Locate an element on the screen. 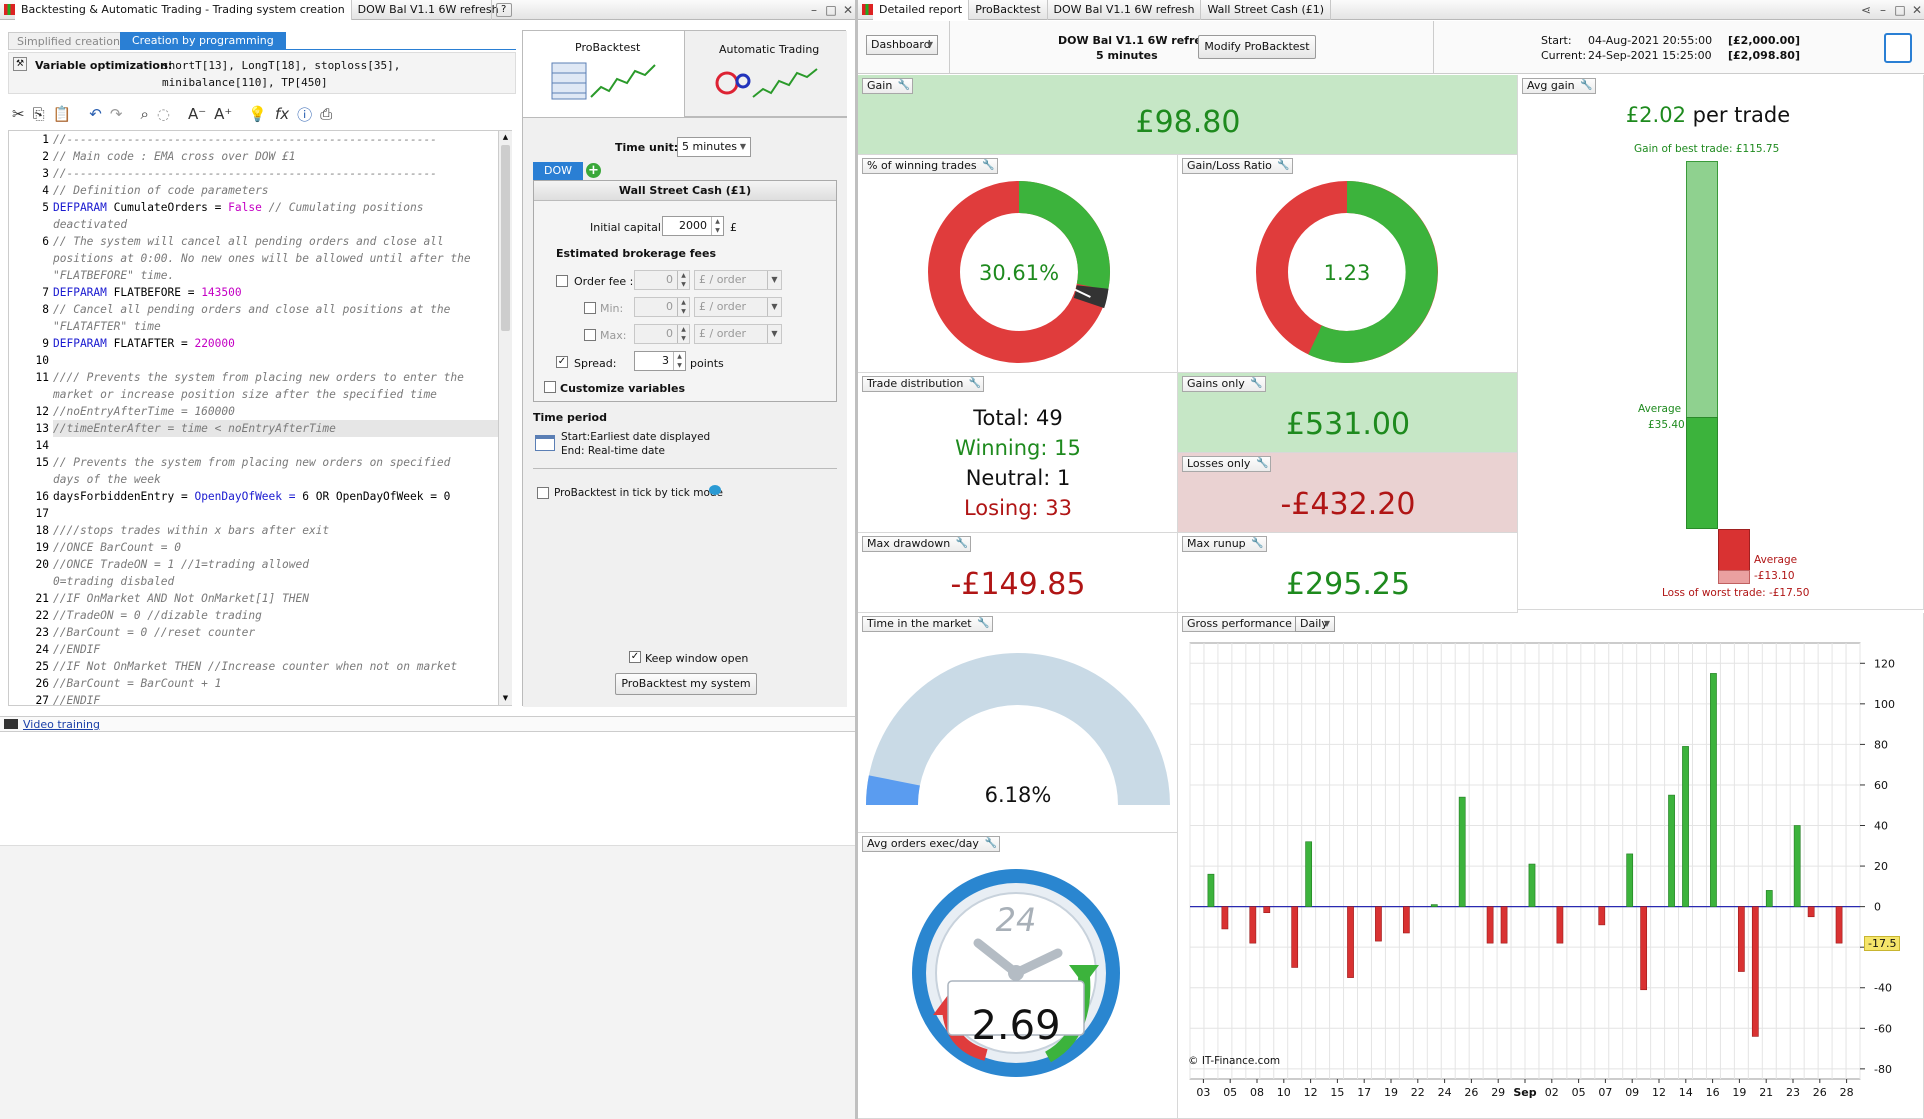  add-instrument-icon: + is located at coordinates (593, 170).